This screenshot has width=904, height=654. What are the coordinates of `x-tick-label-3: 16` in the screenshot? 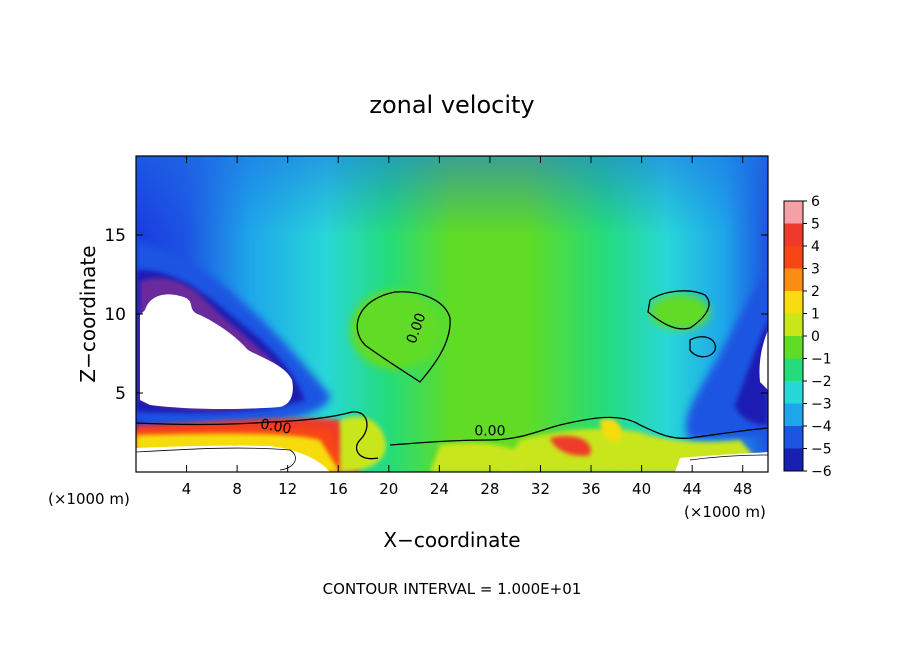 It's located at (338, 489).